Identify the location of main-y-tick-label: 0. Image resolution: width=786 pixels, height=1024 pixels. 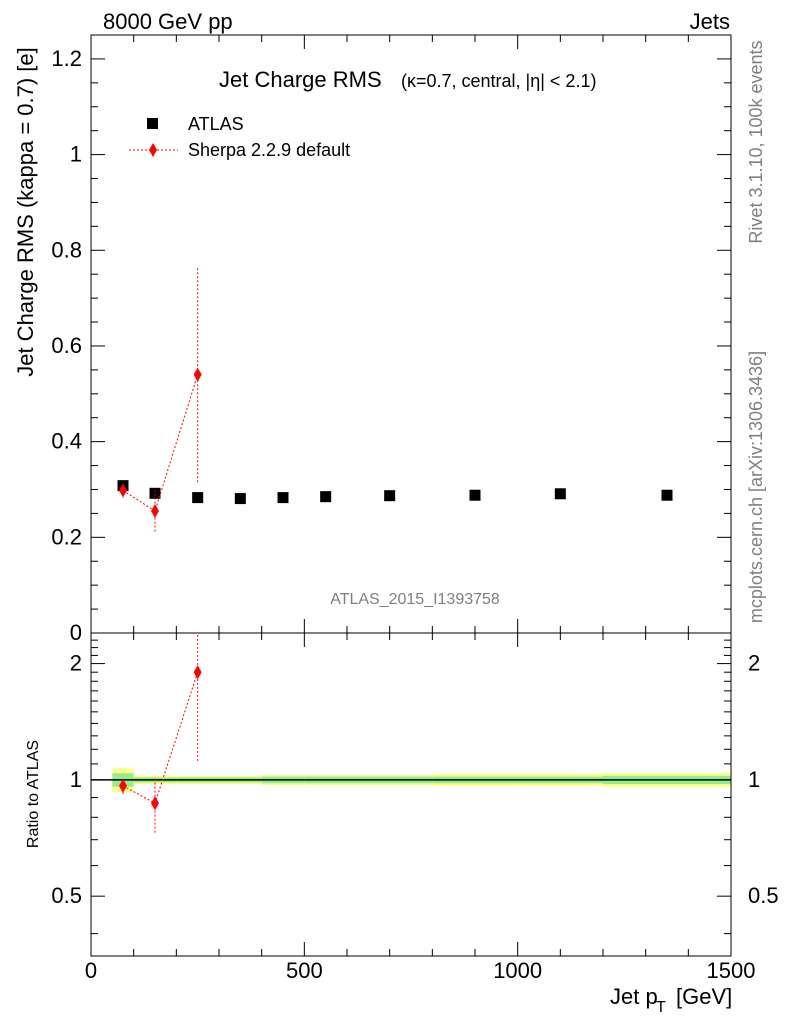
(76, 632).